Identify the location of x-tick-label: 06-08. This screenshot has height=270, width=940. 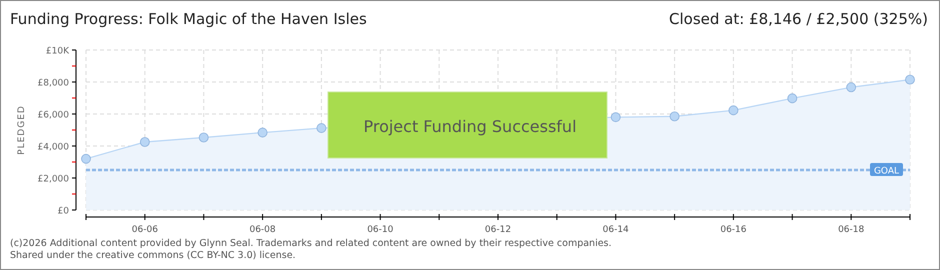
(262, 230).